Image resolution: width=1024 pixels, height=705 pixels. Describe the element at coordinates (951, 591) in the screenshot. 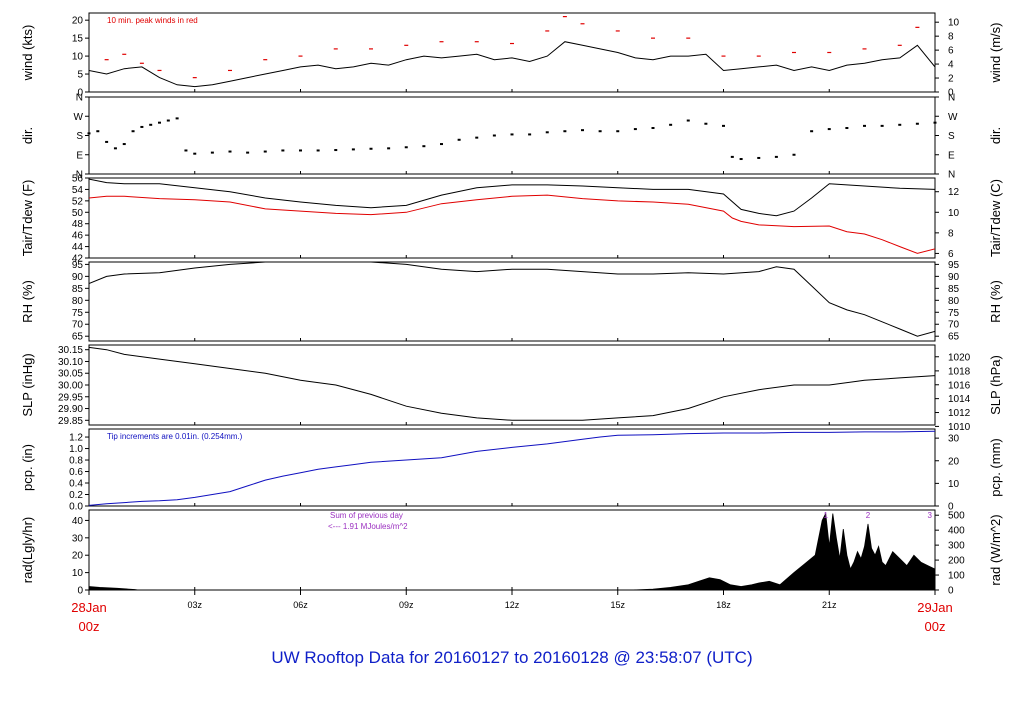

I see `radiation-ytick-right-label: 0` at that location.